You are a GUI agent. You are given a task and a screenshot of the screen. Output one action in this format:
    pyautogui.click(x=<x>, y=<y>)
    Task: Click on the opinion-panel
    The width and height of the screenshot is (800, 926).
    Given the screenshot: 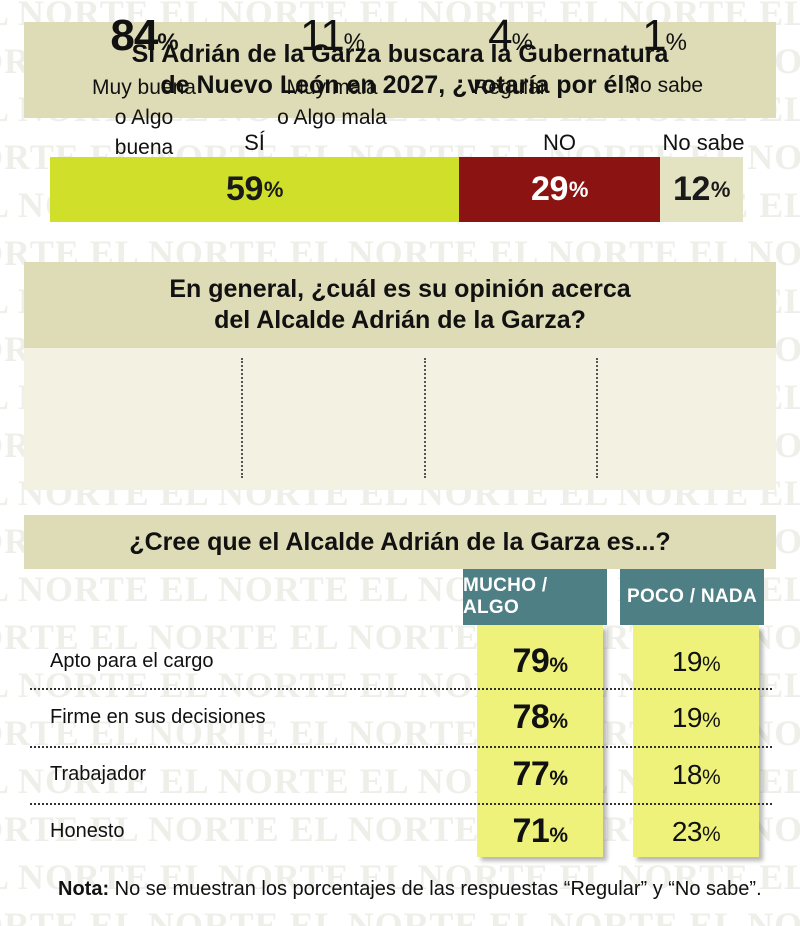 What is the action you would take?
    pyautogui.click(x=400, y=419)
    